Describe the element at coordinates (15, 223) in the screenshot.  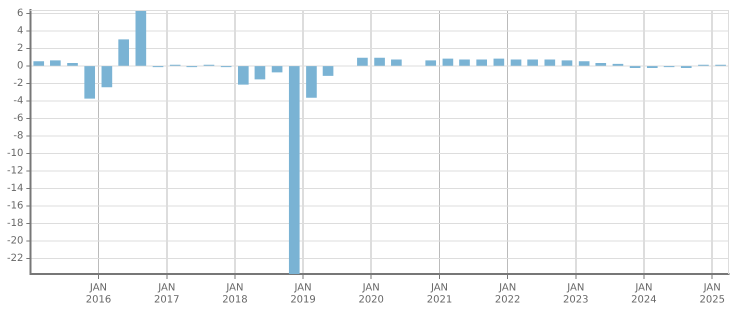
I see `y-tick-label: -18` at that location.